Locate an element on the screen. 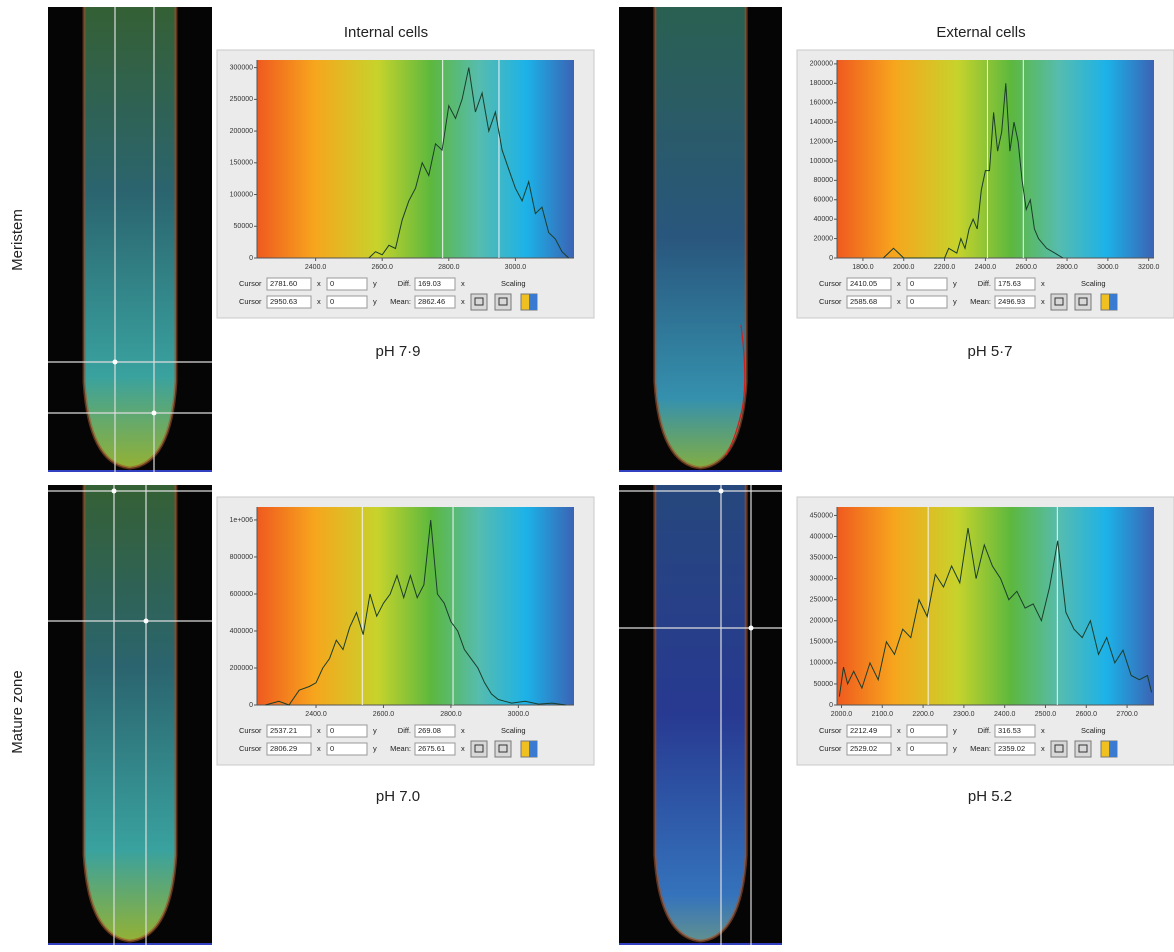 Image resolution: width=1174 pixels, height=952 pixels. histogram-line is located at coordinates (415, 612).